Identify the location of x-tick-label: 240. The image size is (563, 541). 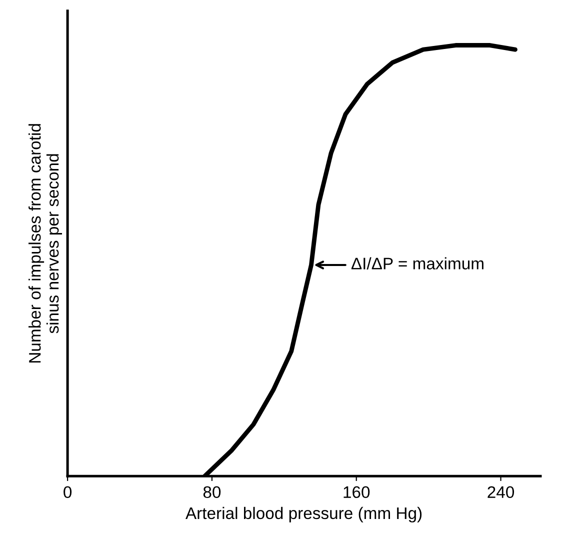
(501, 492).